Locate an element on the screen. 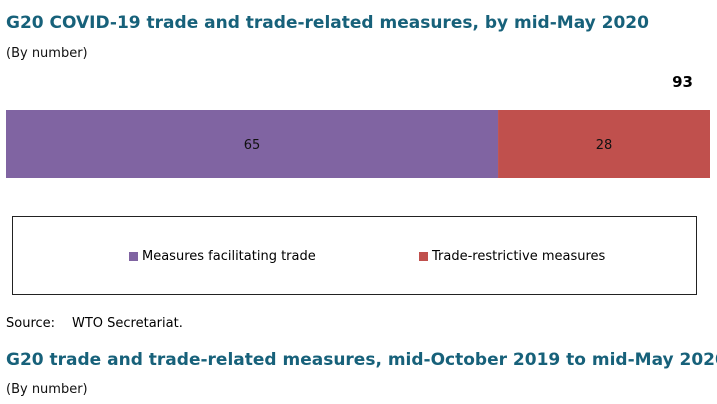 This screenshot has width=717, height=404. chart-subtitle: (By number) is located at coordinates (47, 53).